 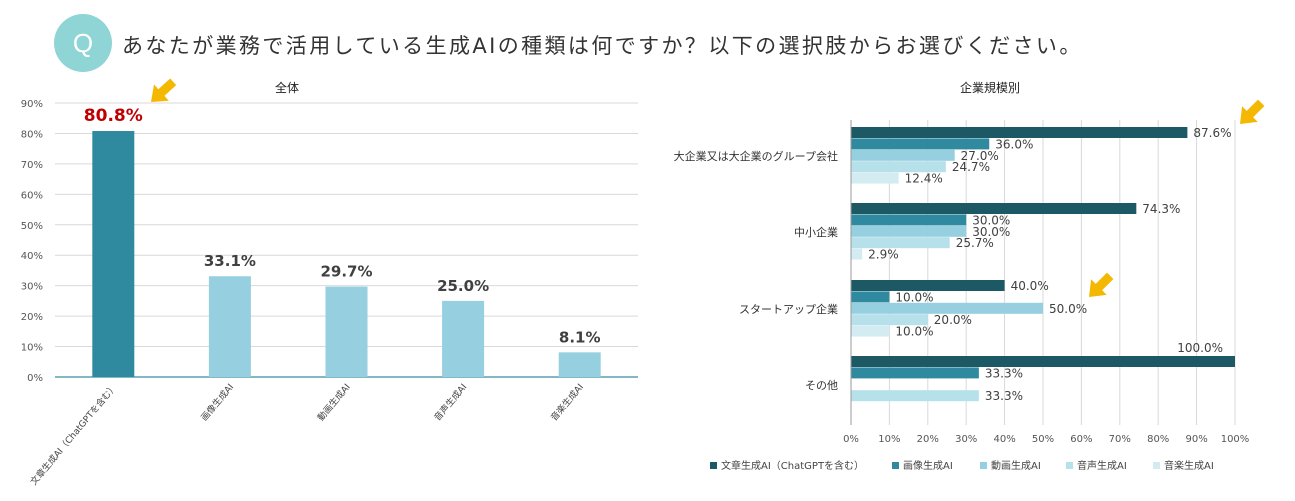 What do you see at coordinates (971, 167) in the screenshot?
I see `right-value-label: 24.7%` at bounding box center [971, 167].